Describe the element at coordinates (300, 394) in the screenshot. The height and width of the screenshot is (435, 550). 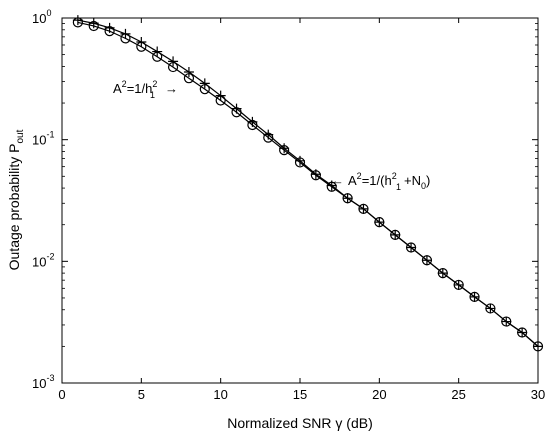
I see `x-tick-label: 15` at that location.